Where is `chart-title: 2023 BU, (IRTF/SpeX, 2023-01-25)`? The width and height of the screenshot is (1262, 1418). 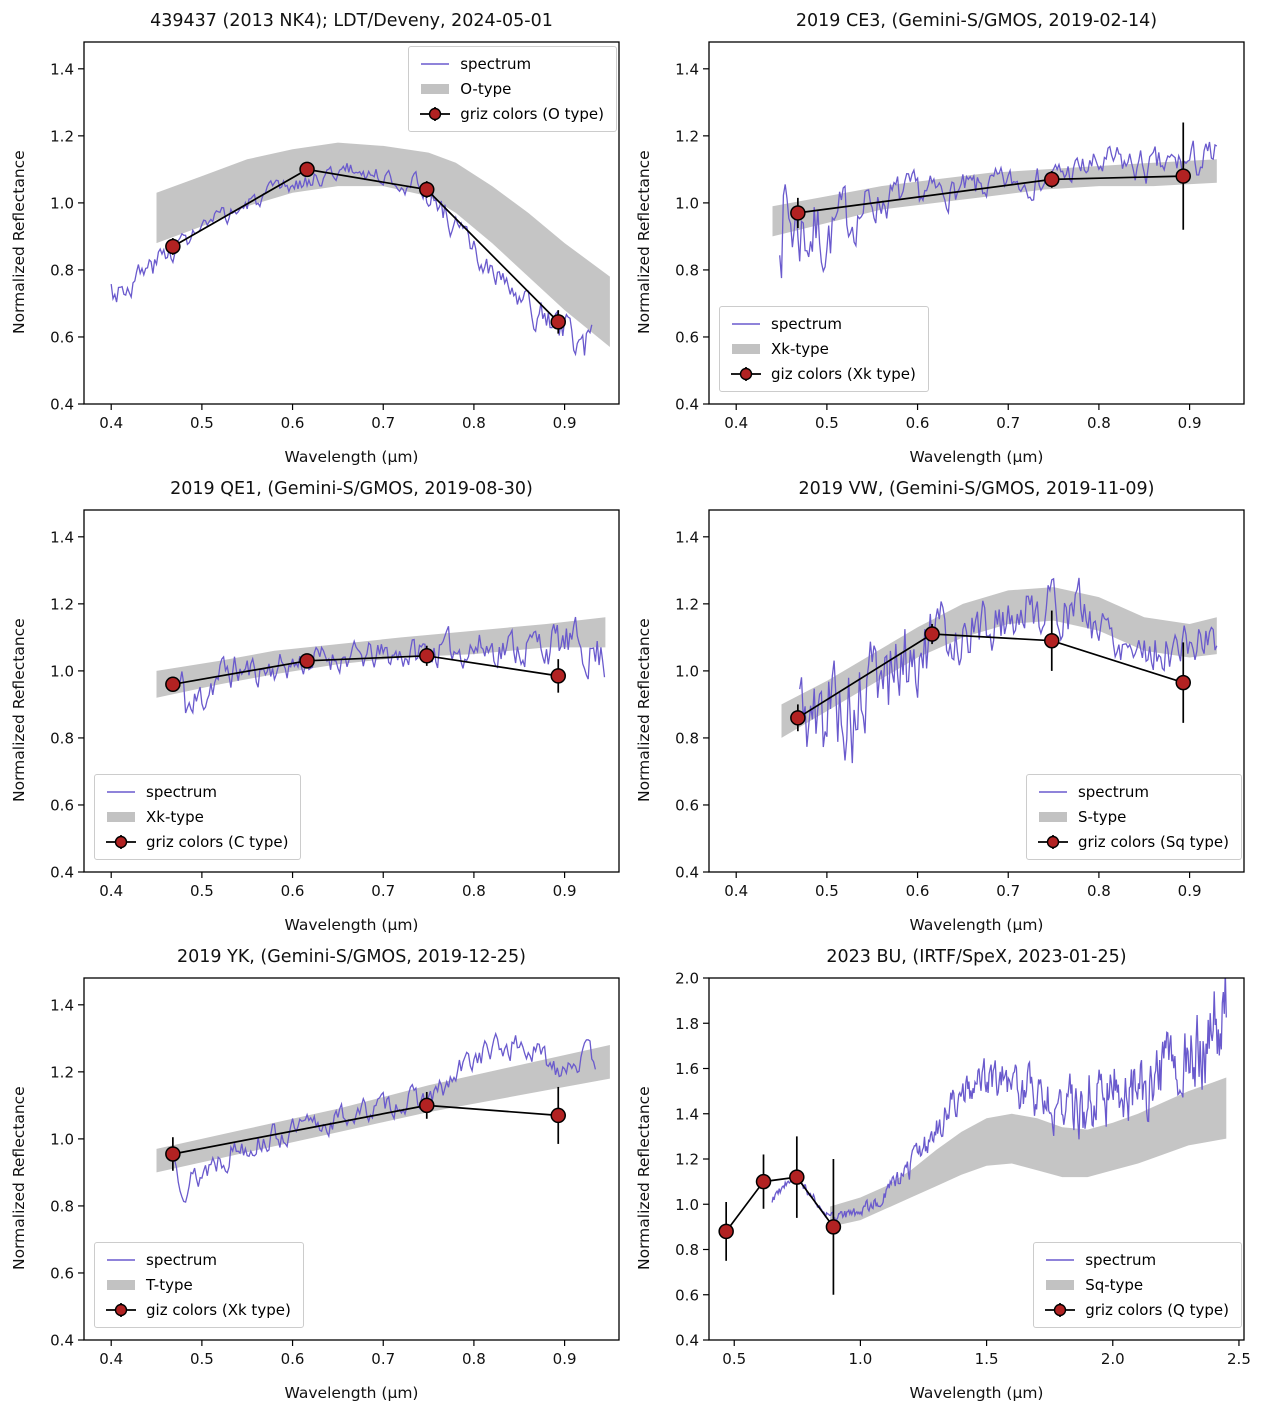
chart-title: 2023 BU, (IRTF/SpeX, 2023-01-25) is located at coordinates (976, 957).